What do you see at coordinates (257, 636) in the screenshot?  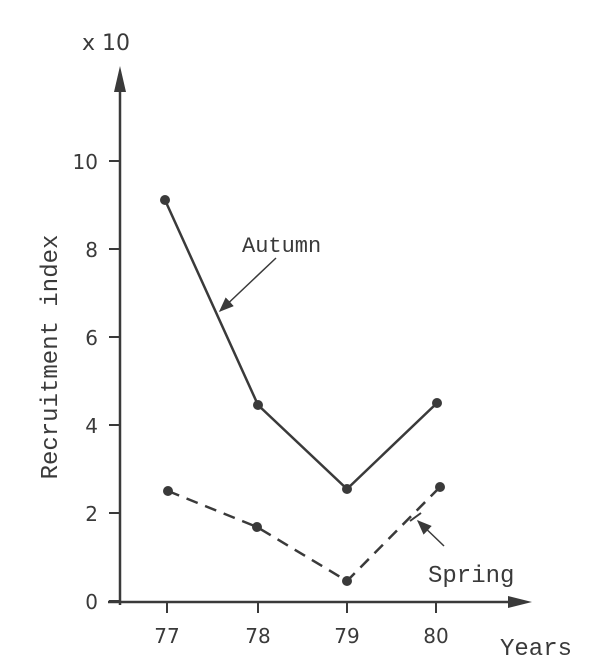 I see `svg-text: 78` at bounding box center [257, 636].